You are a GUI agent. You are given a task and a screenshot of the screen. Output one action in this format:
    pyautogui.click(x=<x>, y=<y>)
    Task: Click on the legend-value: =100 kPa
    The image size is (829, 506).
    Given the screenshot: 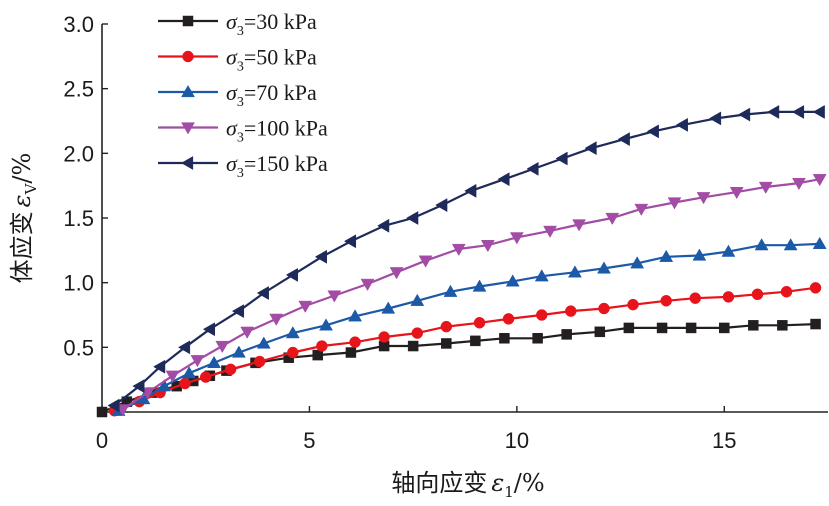 What is the action you would take?
    pyautogui.click(x=286, y=128)
    